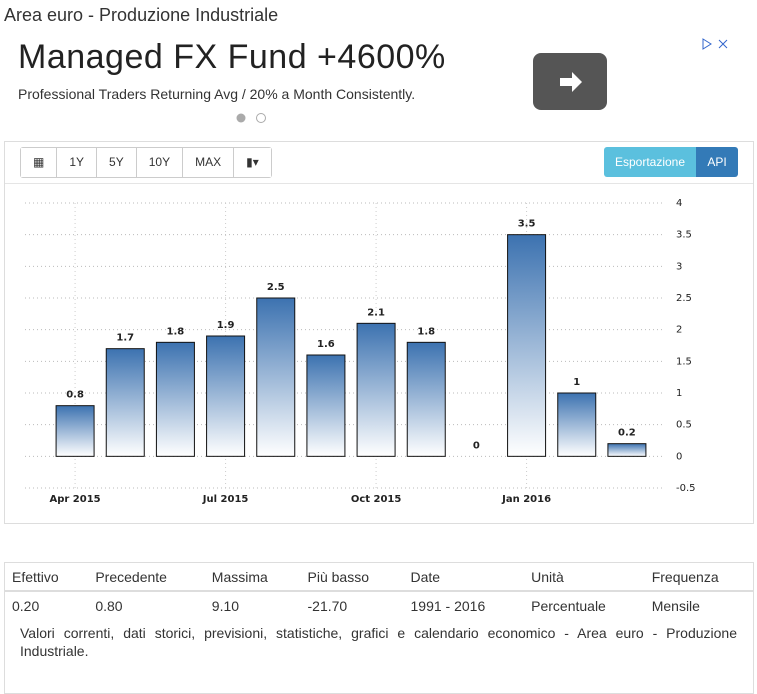 The height and width of the screenshot is (694, 757). I want to click on column-header: Precedente, so click(145, 577).